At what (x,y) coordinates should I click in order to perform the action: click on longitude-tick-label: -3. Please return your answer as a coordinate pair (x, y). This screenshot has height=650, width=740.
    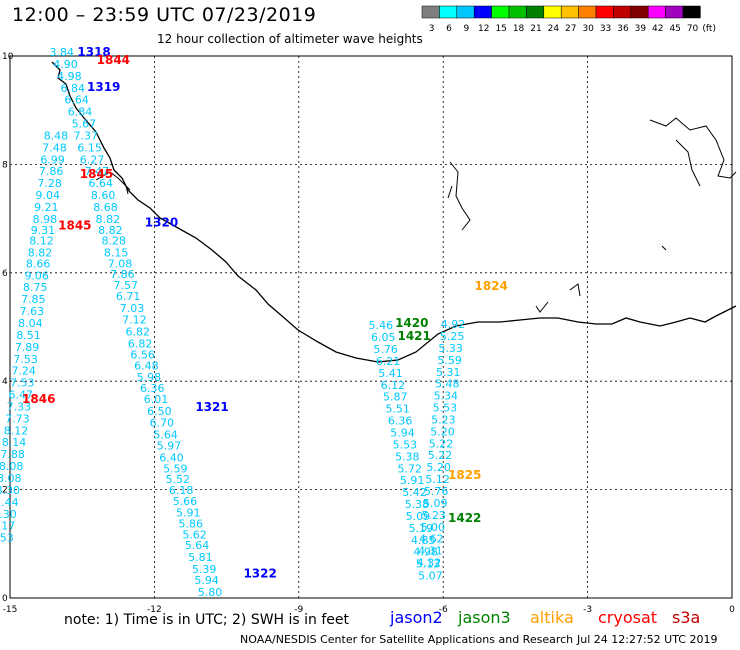
    Looking at the image, I should click on (587, 610).